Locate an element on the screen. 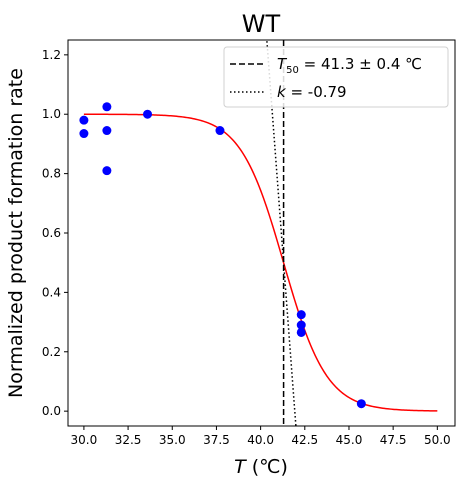 This screenshot has width=464, height=487. x-axis: 30.0 32.5 35.0 37.5 40.0 42.5 45.0 47.5 50.0 is located at coordinates (261, 436).